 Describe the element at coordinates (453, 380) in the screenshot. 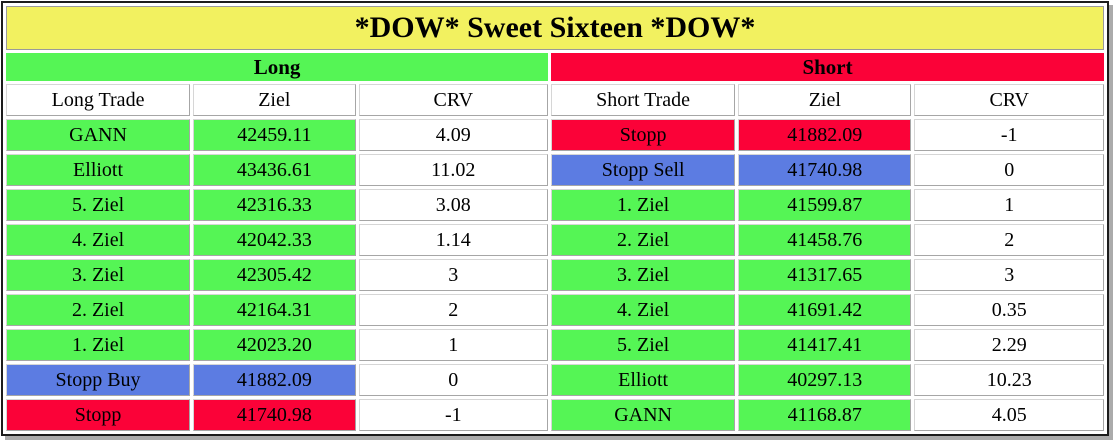

I see `long-crv-cell: 0` at that location.